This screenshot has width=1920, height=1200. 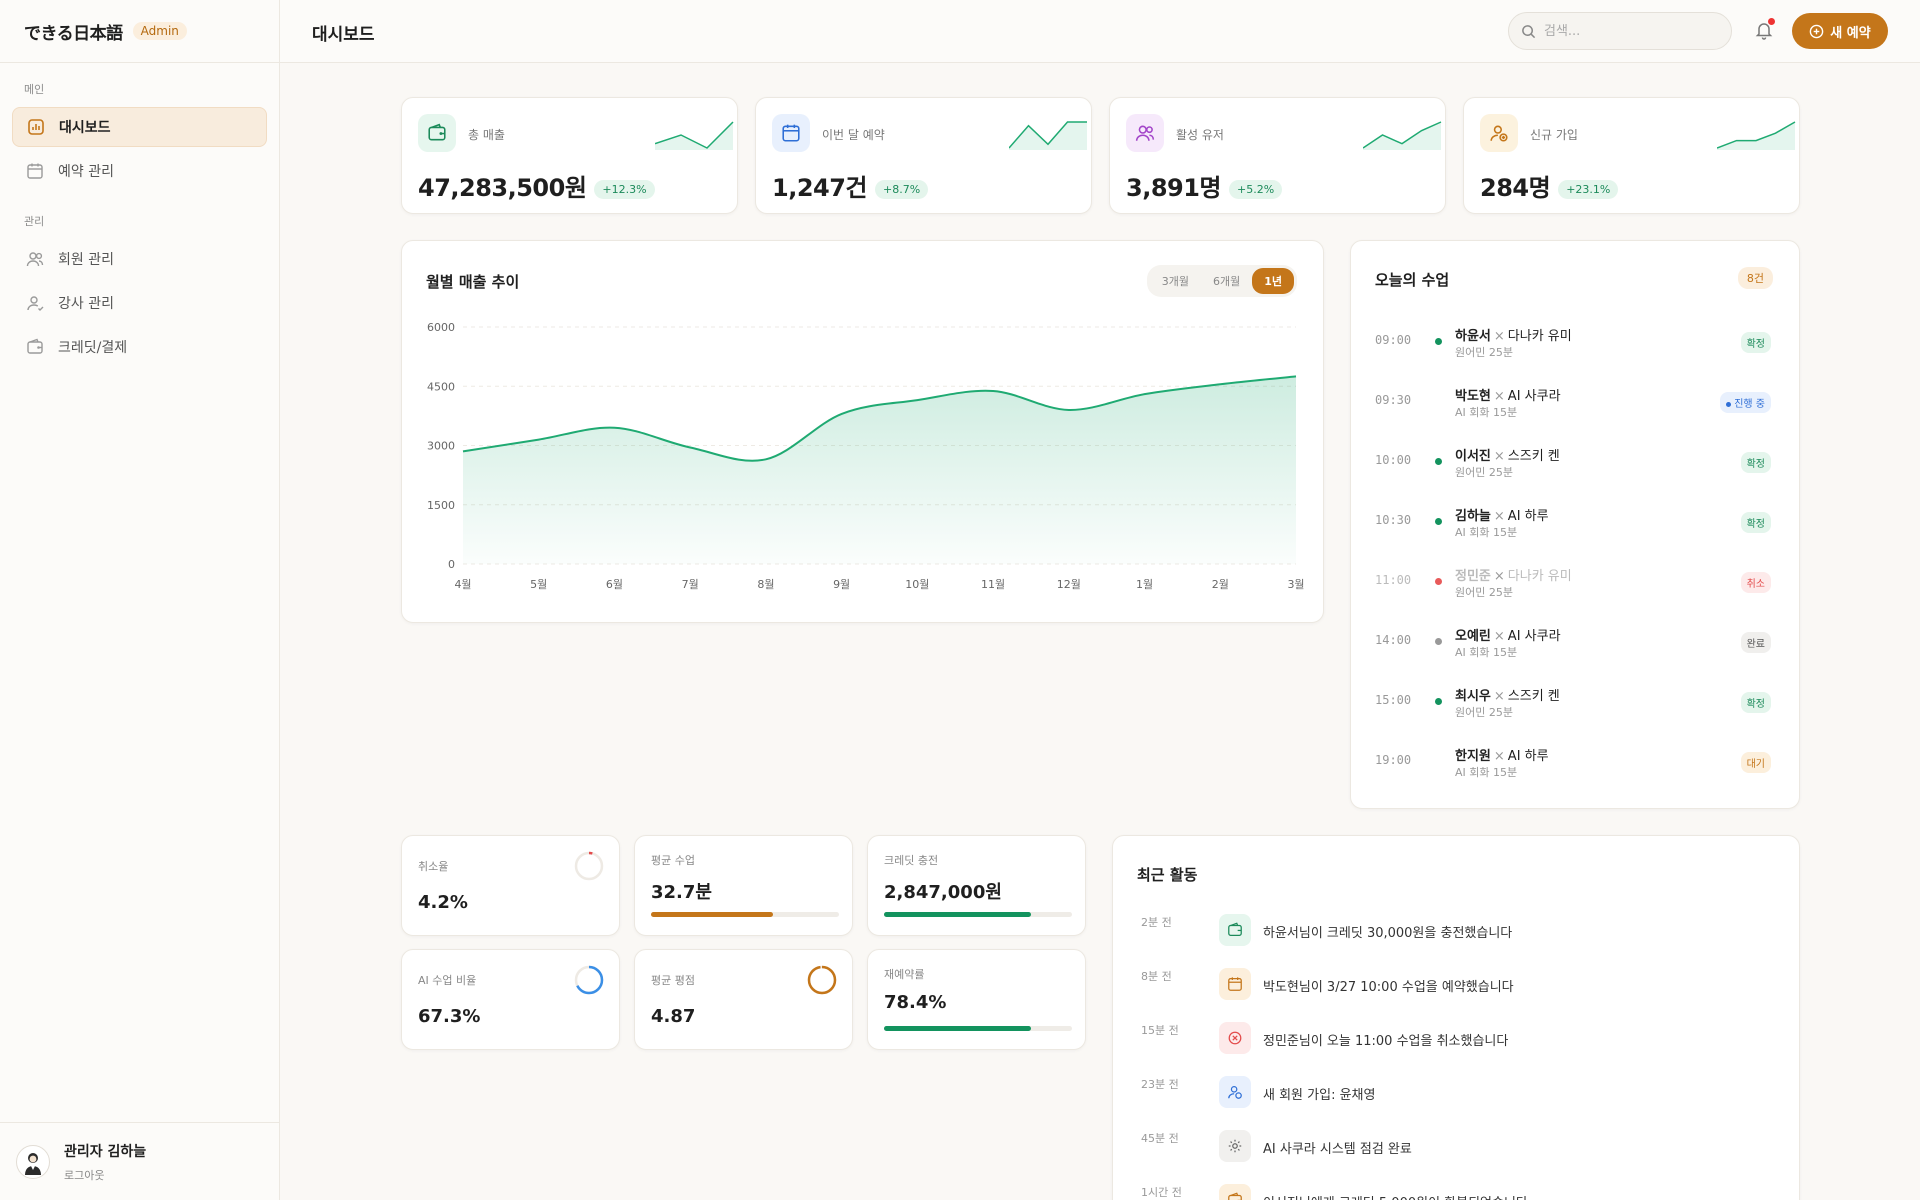 I want to click on activity-item: 2분 전 하윤서님이 크레딧 30,000원을 충전했습니다, so click(x=1462, y=934).